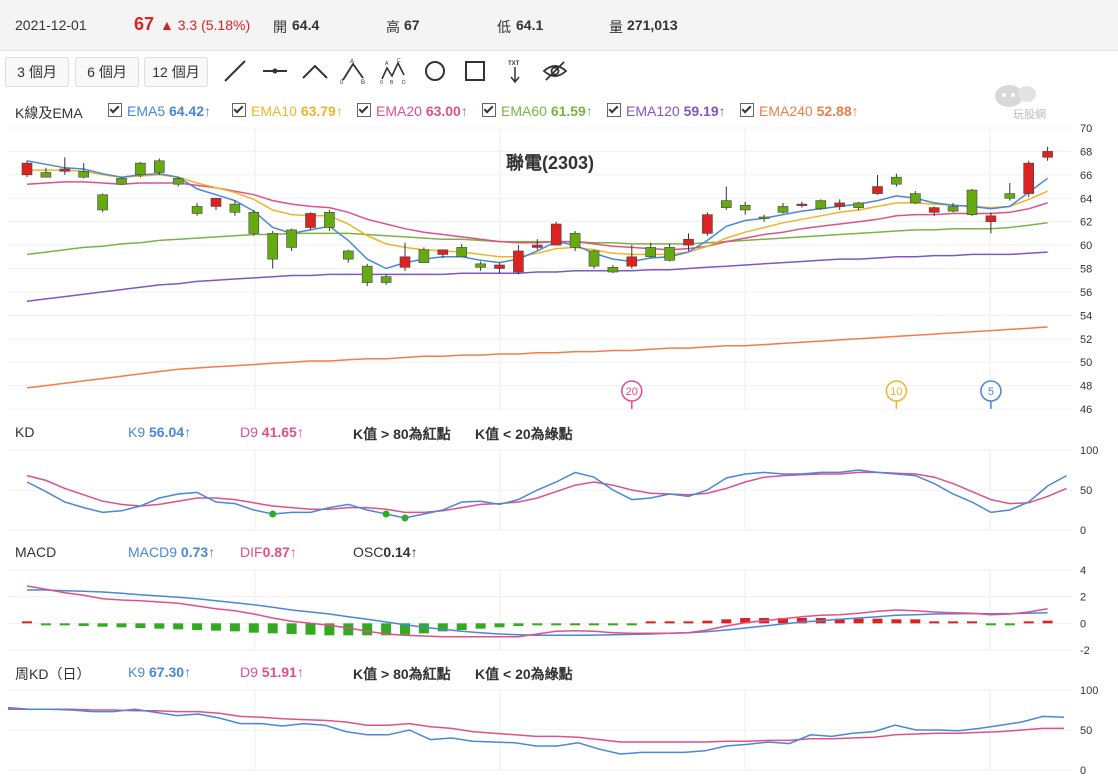 This screenshot has width=1118, height=777. What do you see at coordinates (235, 71) in the screenshot?
I see `line-tool-icon` at bounding box center [235, 71].